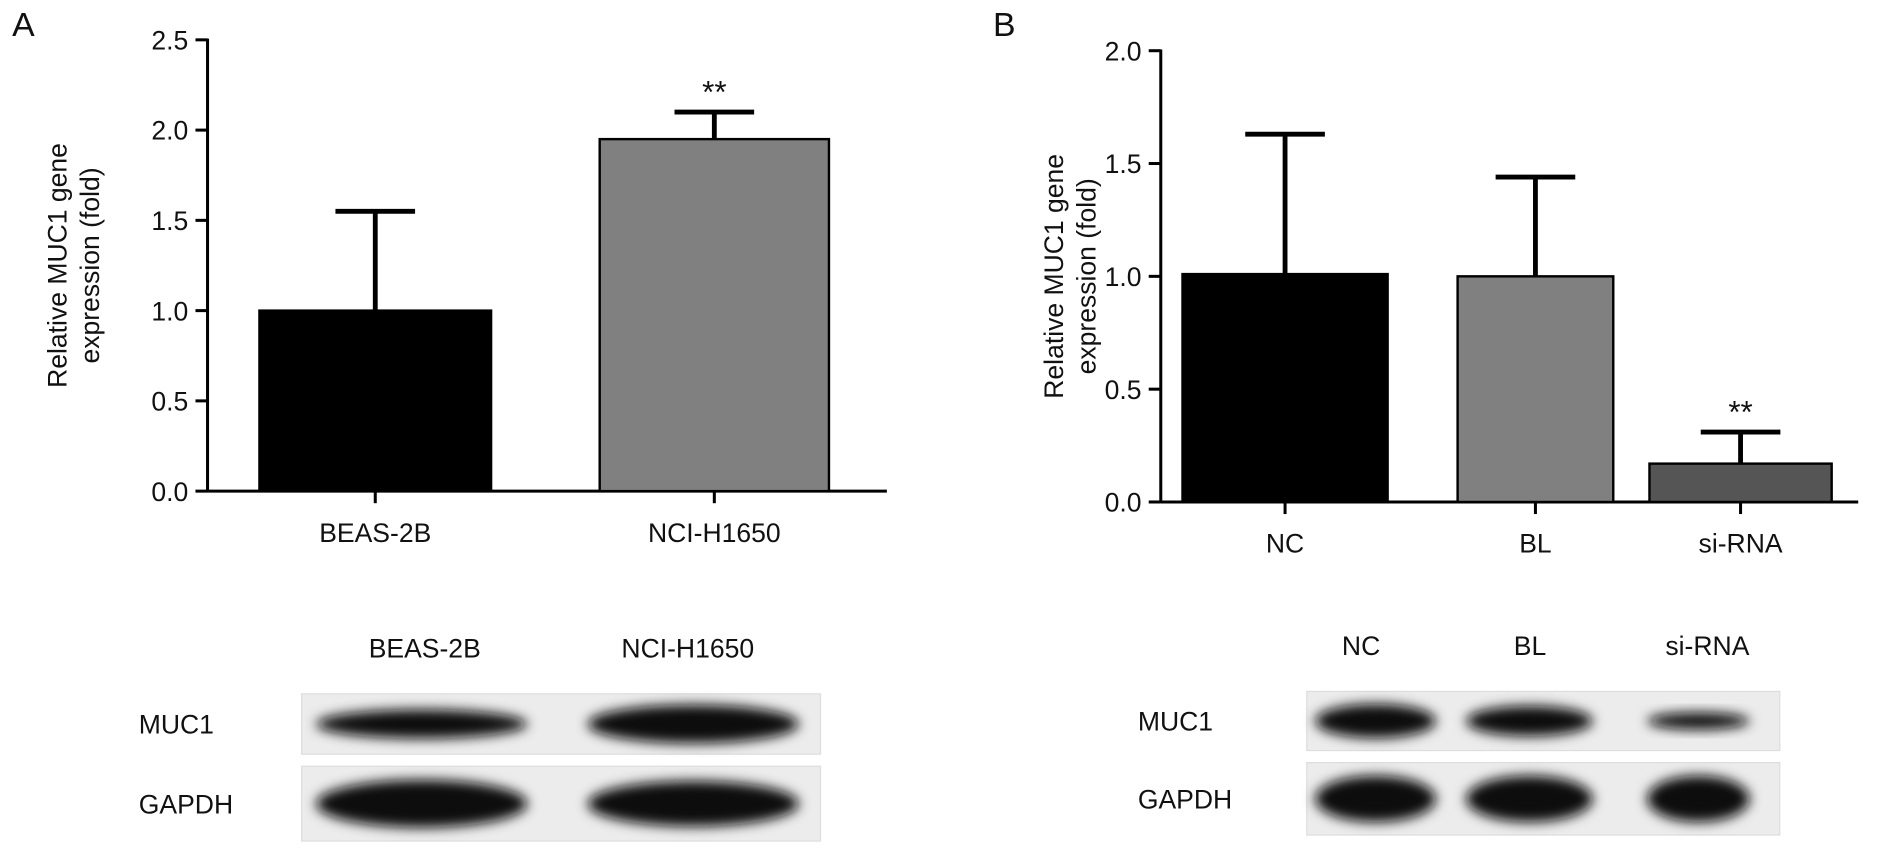  I want to click on x-tick-label: NCI-H1650, so click(714, 533).